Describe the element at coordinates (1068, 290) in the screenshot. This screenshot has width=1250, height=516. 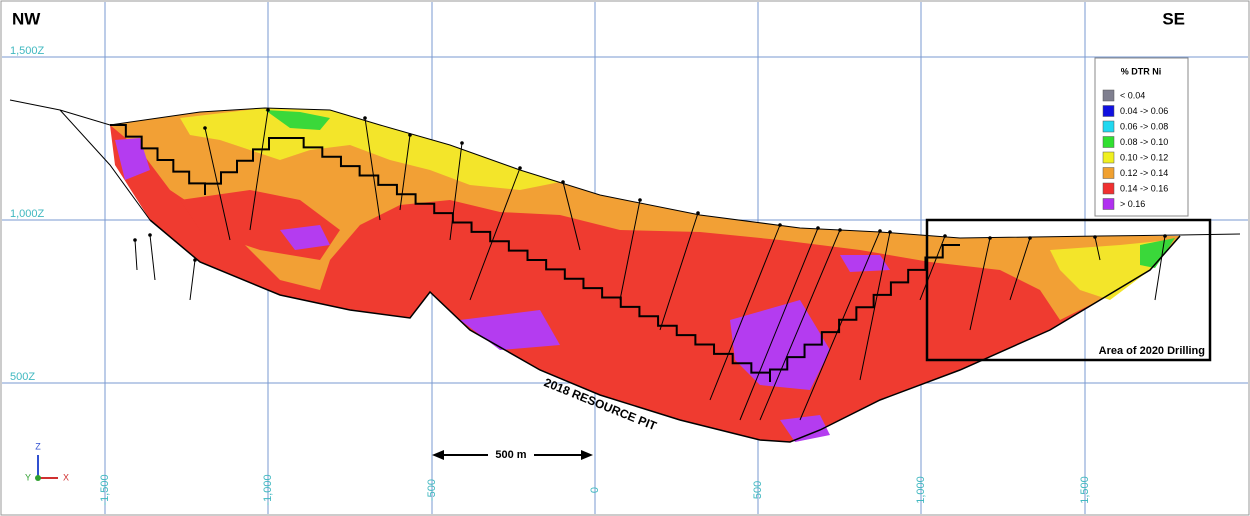
I see `drilling-area-box` at that location.